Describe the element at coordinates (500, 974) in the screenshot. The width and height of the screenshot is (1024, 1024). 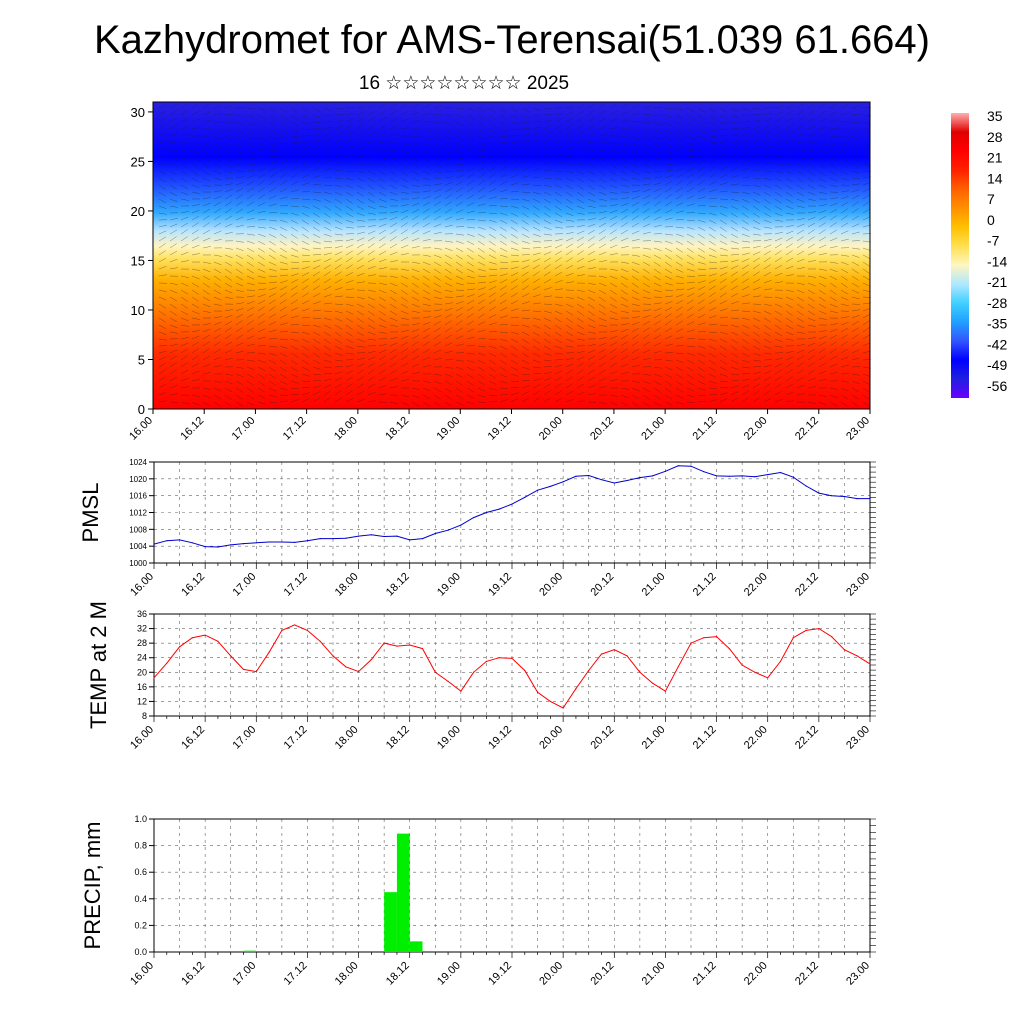
I see `x-tick-label: 19.12` at that location.